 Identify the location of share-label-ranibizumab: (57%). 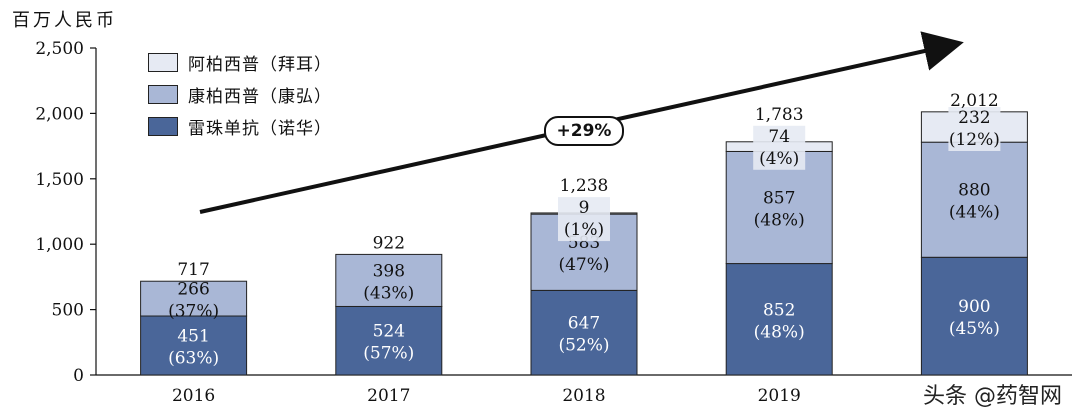
(388, 354).